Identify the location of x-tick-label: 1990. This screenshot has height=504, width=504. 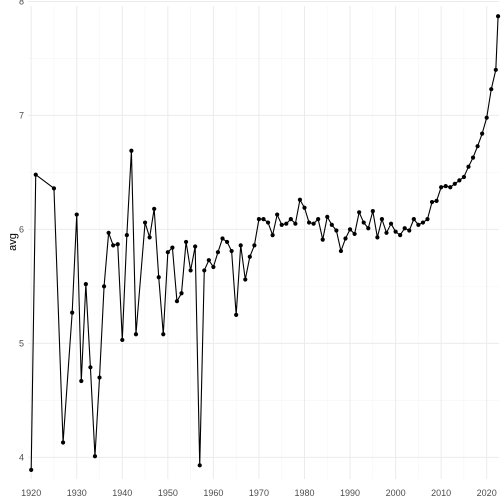
(350, 493).